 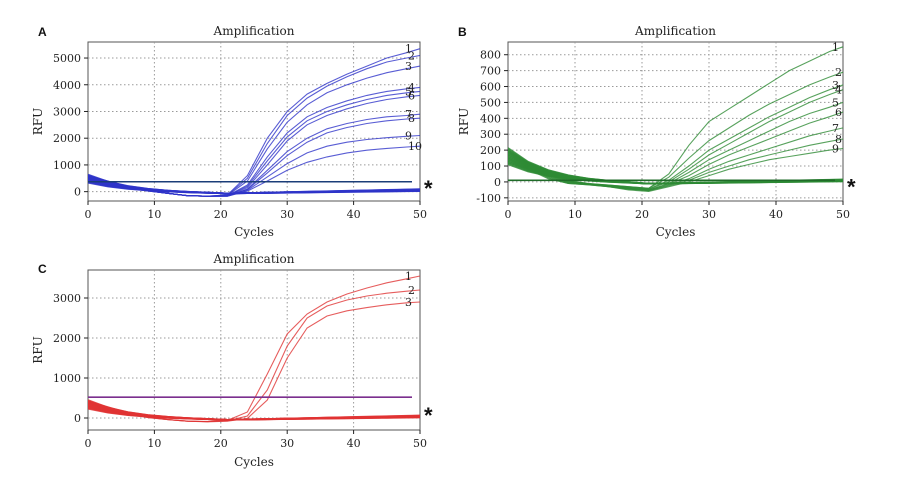 I want to click on y-tick-label: 700, so click(x=490, y=71).